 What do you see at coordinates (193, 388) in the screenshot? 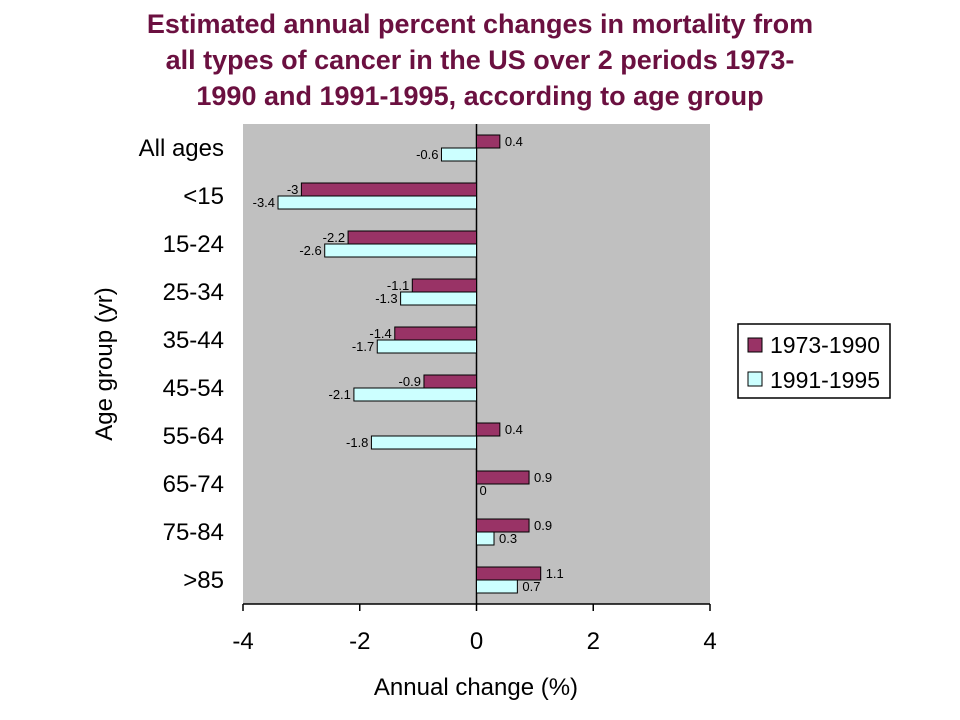
I see `category-label: 45-54` at bounding box center [193, 388].